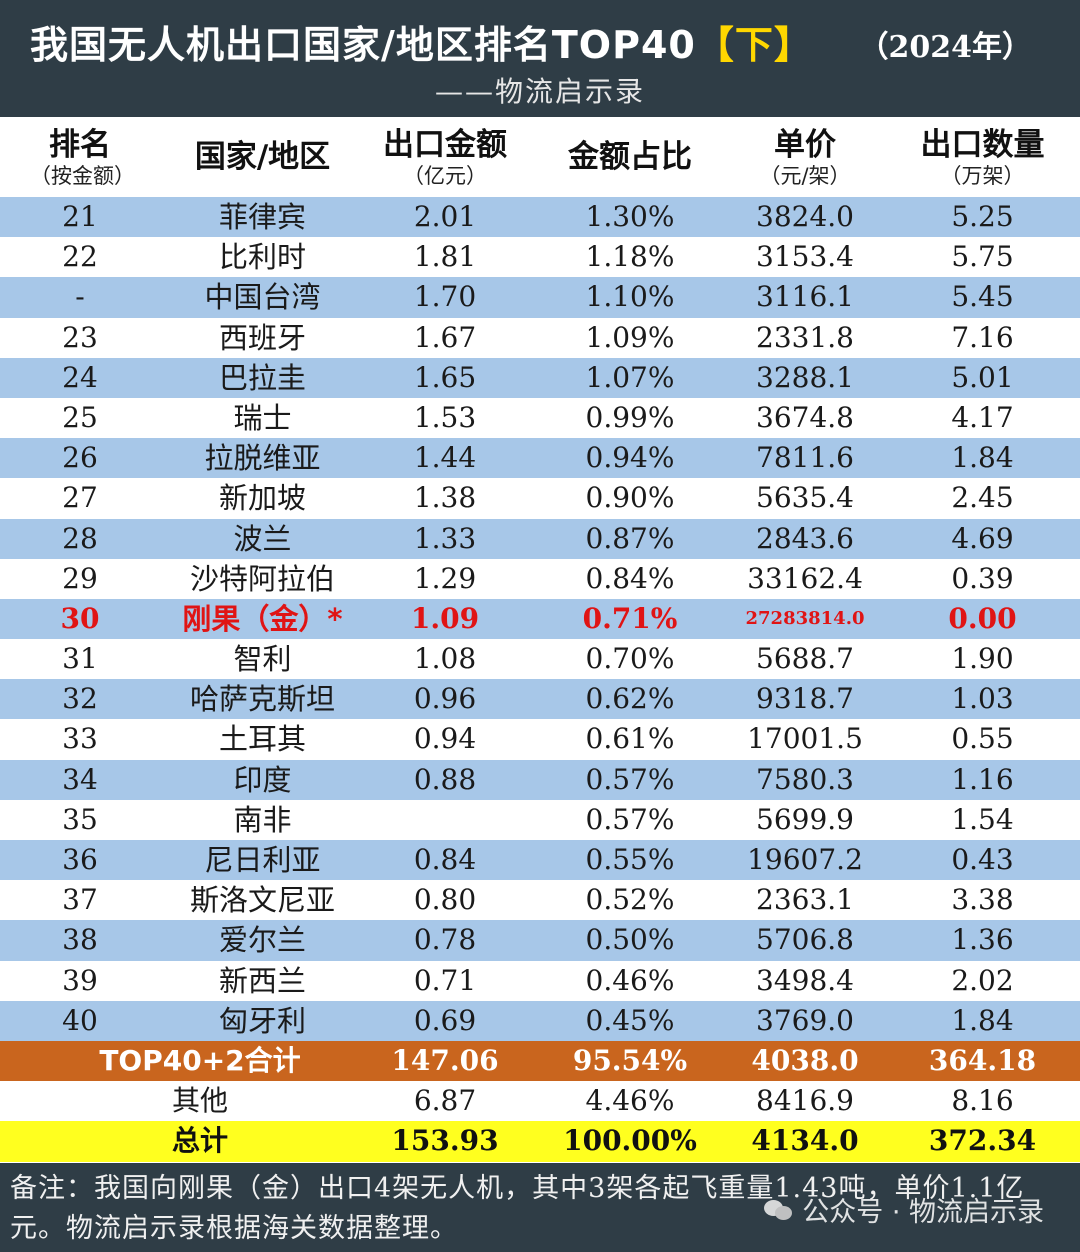  What do you see at coordinates (982, 1141) in the screenshot?
I see `summary-qty: 372.34` at bounding box center [982, 1141].